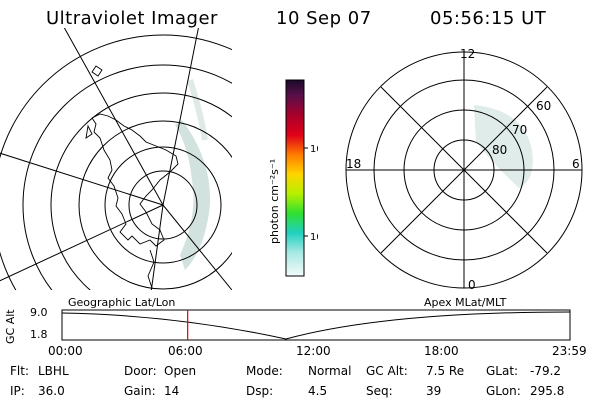 The height and width of the screenshot is (400, 600). What do you see at coordinates (569, 351) in the screenshot?
I see `time-tick-2359: 23:59` at bounding box center [569, 351].